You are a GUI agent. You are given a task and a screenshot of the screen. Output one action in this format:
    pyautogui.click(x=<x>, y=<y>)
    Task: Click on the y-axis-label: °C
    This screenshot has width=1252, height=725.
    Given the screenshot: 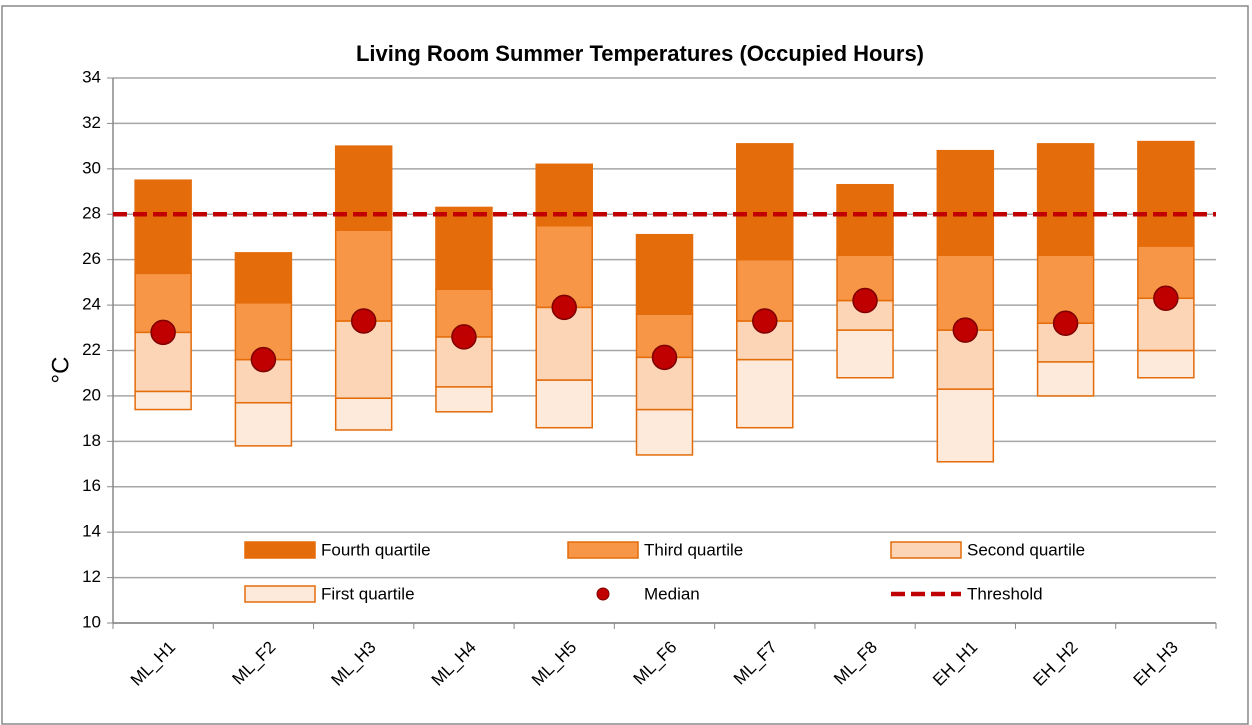 What is the action you would take?
    pyautogui.click(x=60, y=370)
    